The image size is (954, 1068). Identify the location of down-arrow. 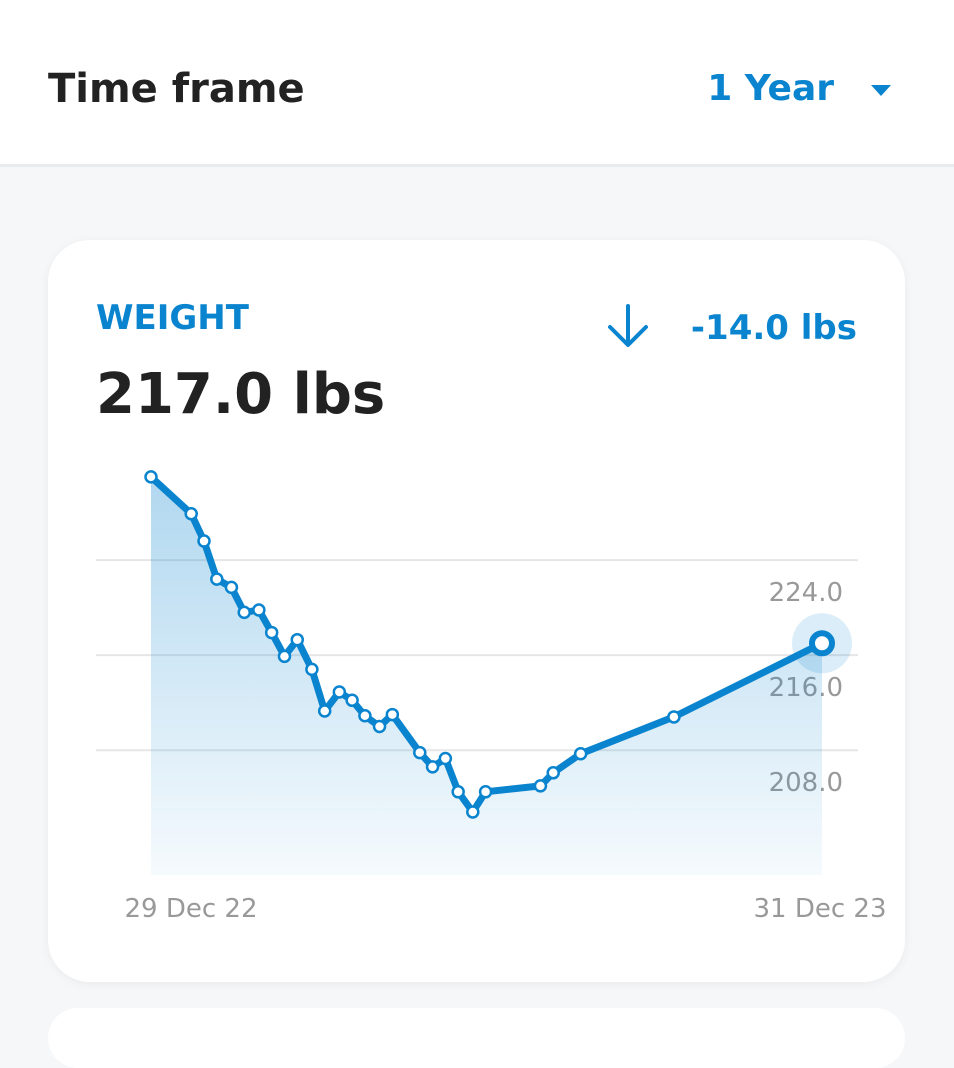
(628, 325).